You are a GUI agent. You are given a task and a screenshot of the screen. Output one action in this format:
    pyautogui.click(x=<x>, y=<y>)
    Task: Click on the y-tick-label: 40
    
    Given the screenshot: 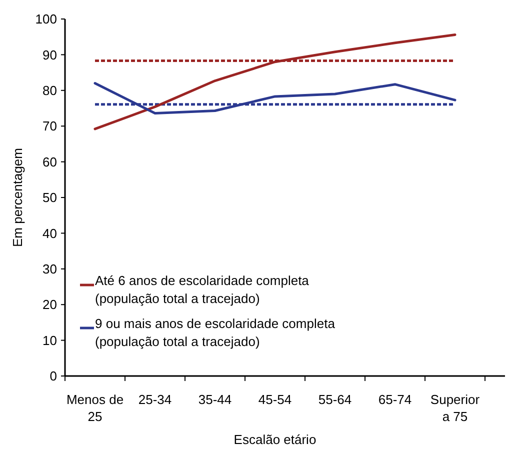 What is the action you would take?
    pyautogui.click(x=49, y=233)
    